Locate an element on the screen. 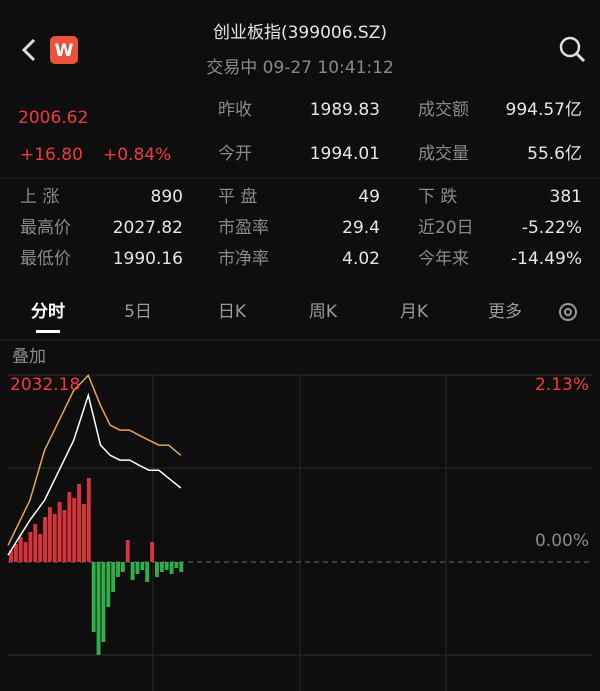  grid-value: 381 is located at coordinates (566, 197).